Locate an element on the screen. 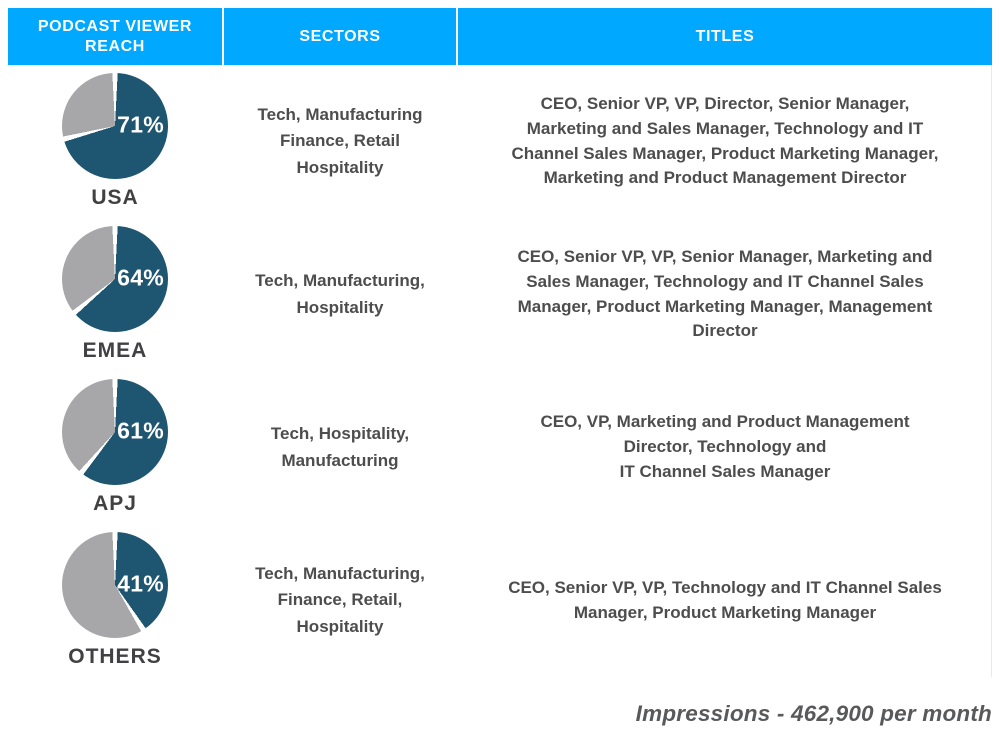 The height and width of the screenshot is (741, 1000). table-row-apj-reach-cell: 61% APJ is located at coordinates (115, 447).